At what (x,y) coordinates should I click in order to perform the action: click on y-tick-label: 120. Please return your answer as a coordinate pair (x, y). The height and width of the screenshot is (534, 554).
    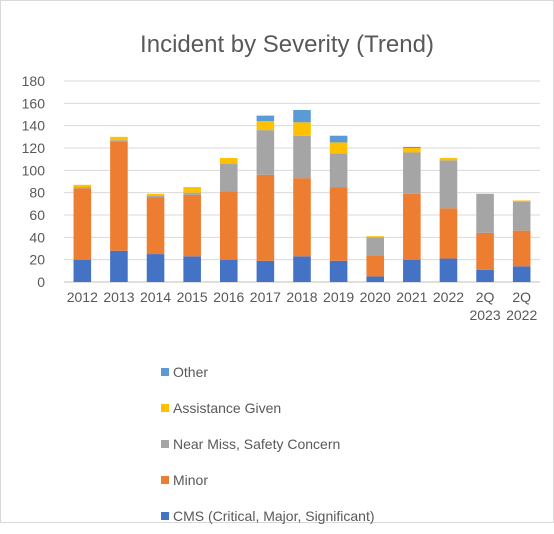
    Looking at the image, I should click on (34, 148).